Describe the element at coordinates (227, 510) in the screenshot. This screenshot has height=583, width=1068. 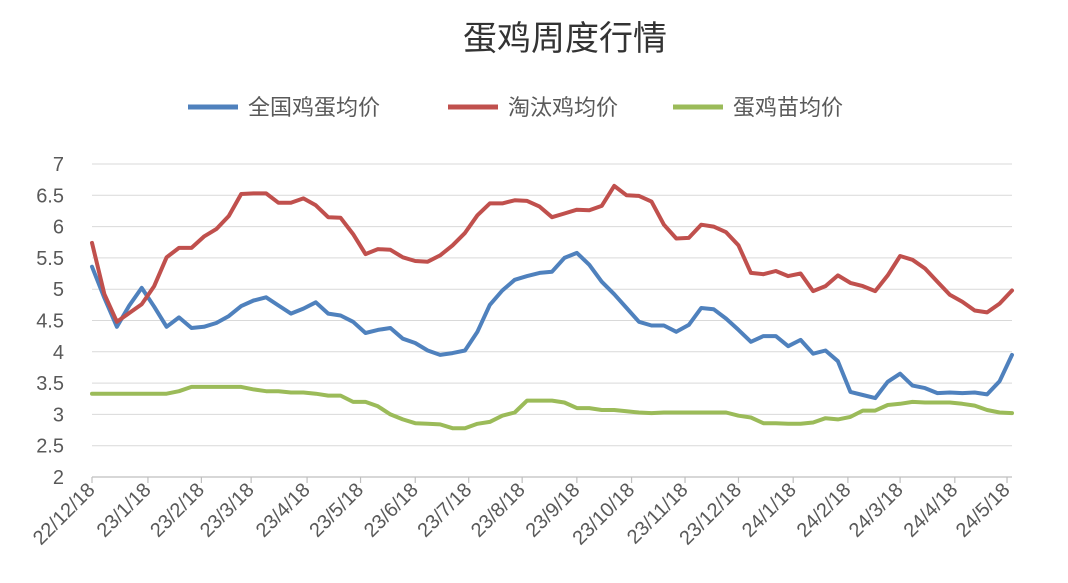
I see `x-tick-label: 23/3/18` at that location.